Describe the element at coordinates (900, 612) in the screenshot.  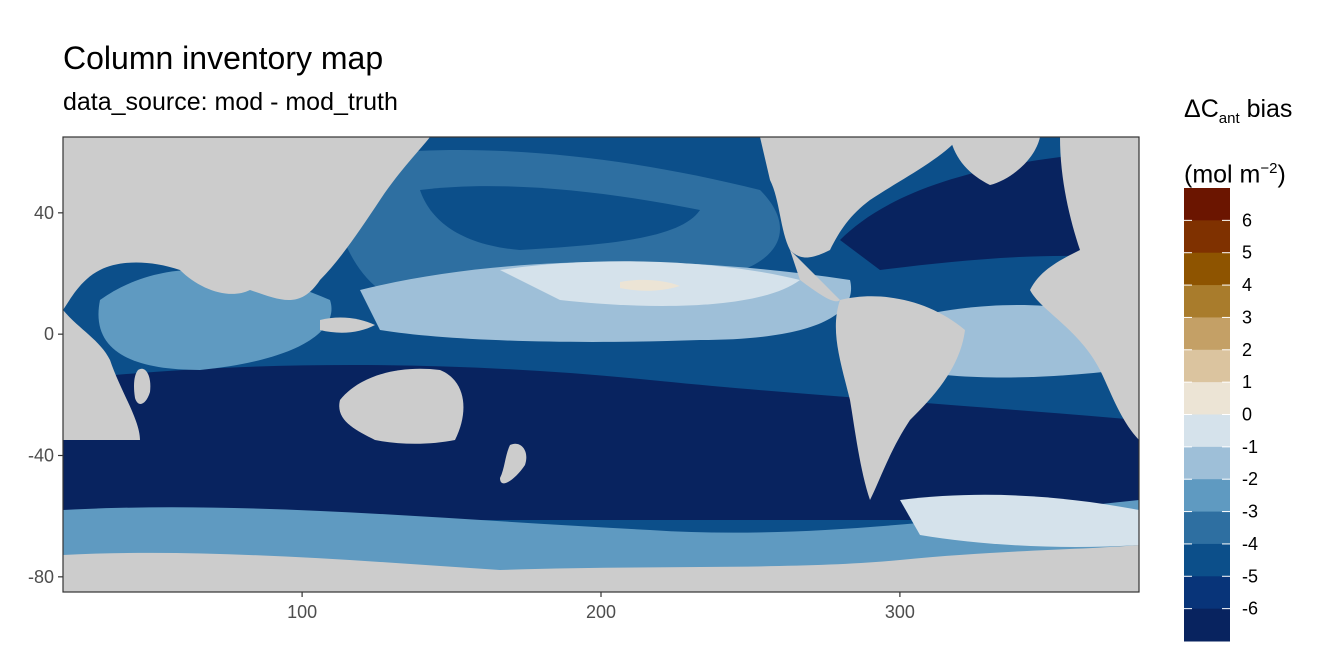
I see `x-tick-label: 300` at that location.